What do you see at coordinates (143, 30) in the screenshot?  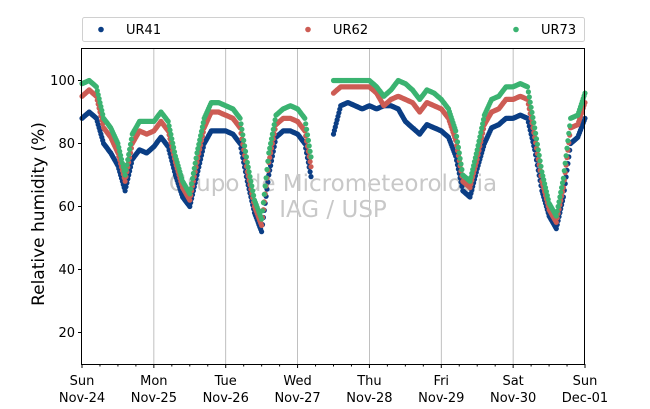 I see `legend-label-UR41: UR41` at bounding box center [143, 30].